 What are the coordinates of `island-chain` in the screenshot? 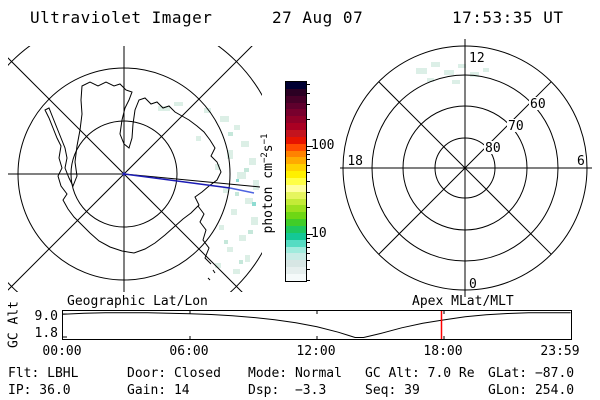 It's located at (206, 243).